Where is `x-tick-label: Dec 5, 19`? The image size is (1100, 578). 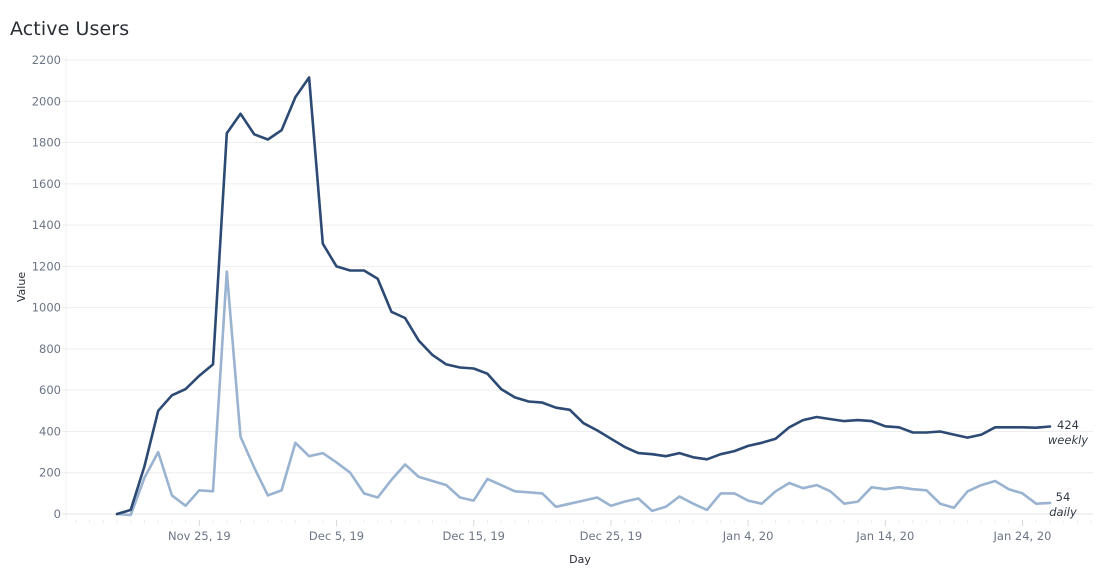
x-tick-label: Dec 5, 19 is located at coordinates (336, 536).